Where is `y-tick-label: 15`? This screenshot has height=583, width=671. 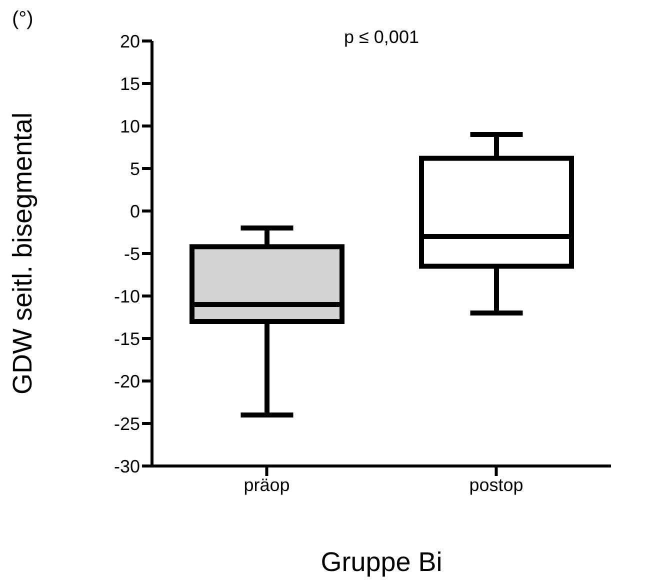
y-tick-label: 15 is located at coordinates (130, 84).